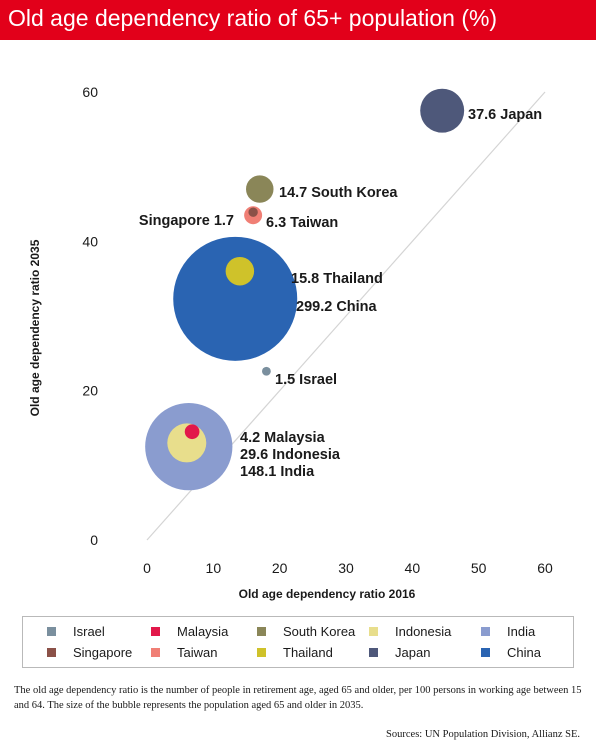 The height and width of the screenshot is (754, 596). What do you see at coordinates (290, 455) in the screenshot?
I see `data-label-indonesia: 29.6 Indonesia` at bounding box center [290, 455].